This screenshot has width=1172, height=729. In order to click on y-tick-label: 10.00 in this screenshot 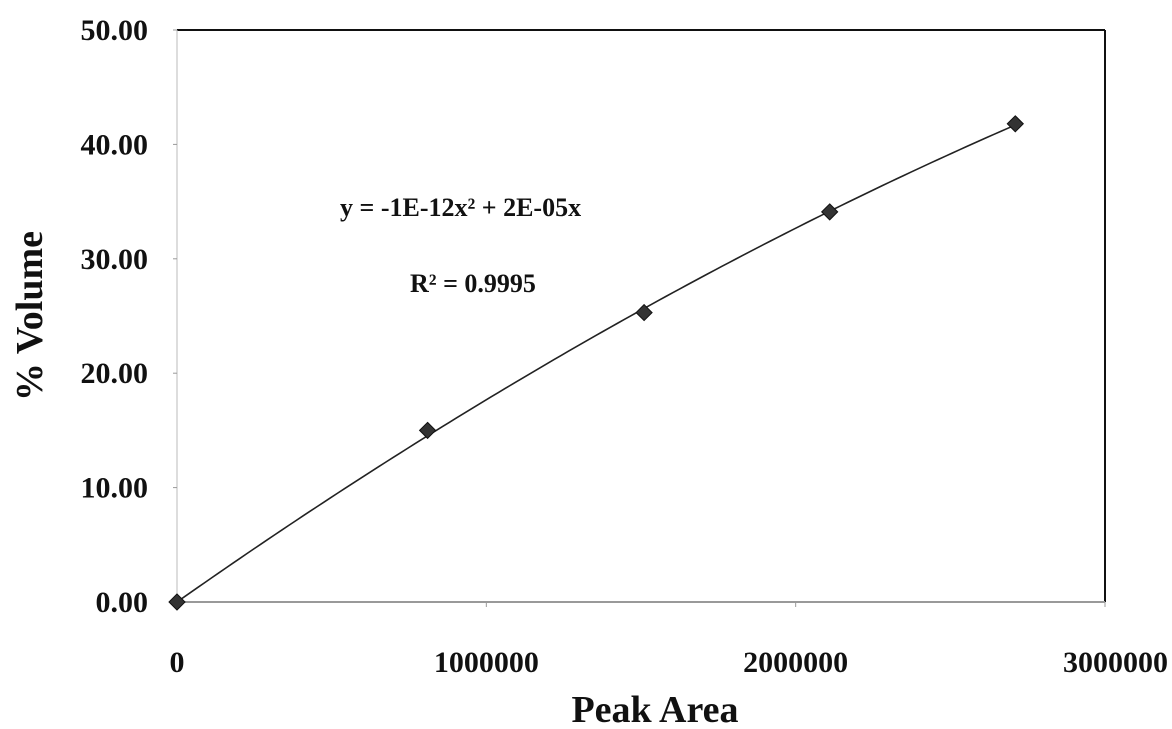, I will do `click(115, 488)`.